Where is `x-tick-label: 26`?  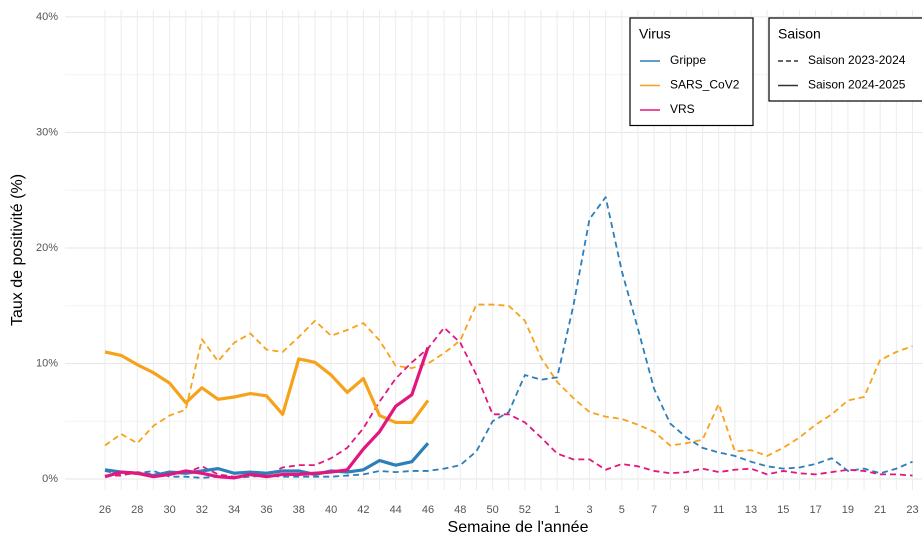 x-tick-label: 26 is located at coordinates (105, 510).